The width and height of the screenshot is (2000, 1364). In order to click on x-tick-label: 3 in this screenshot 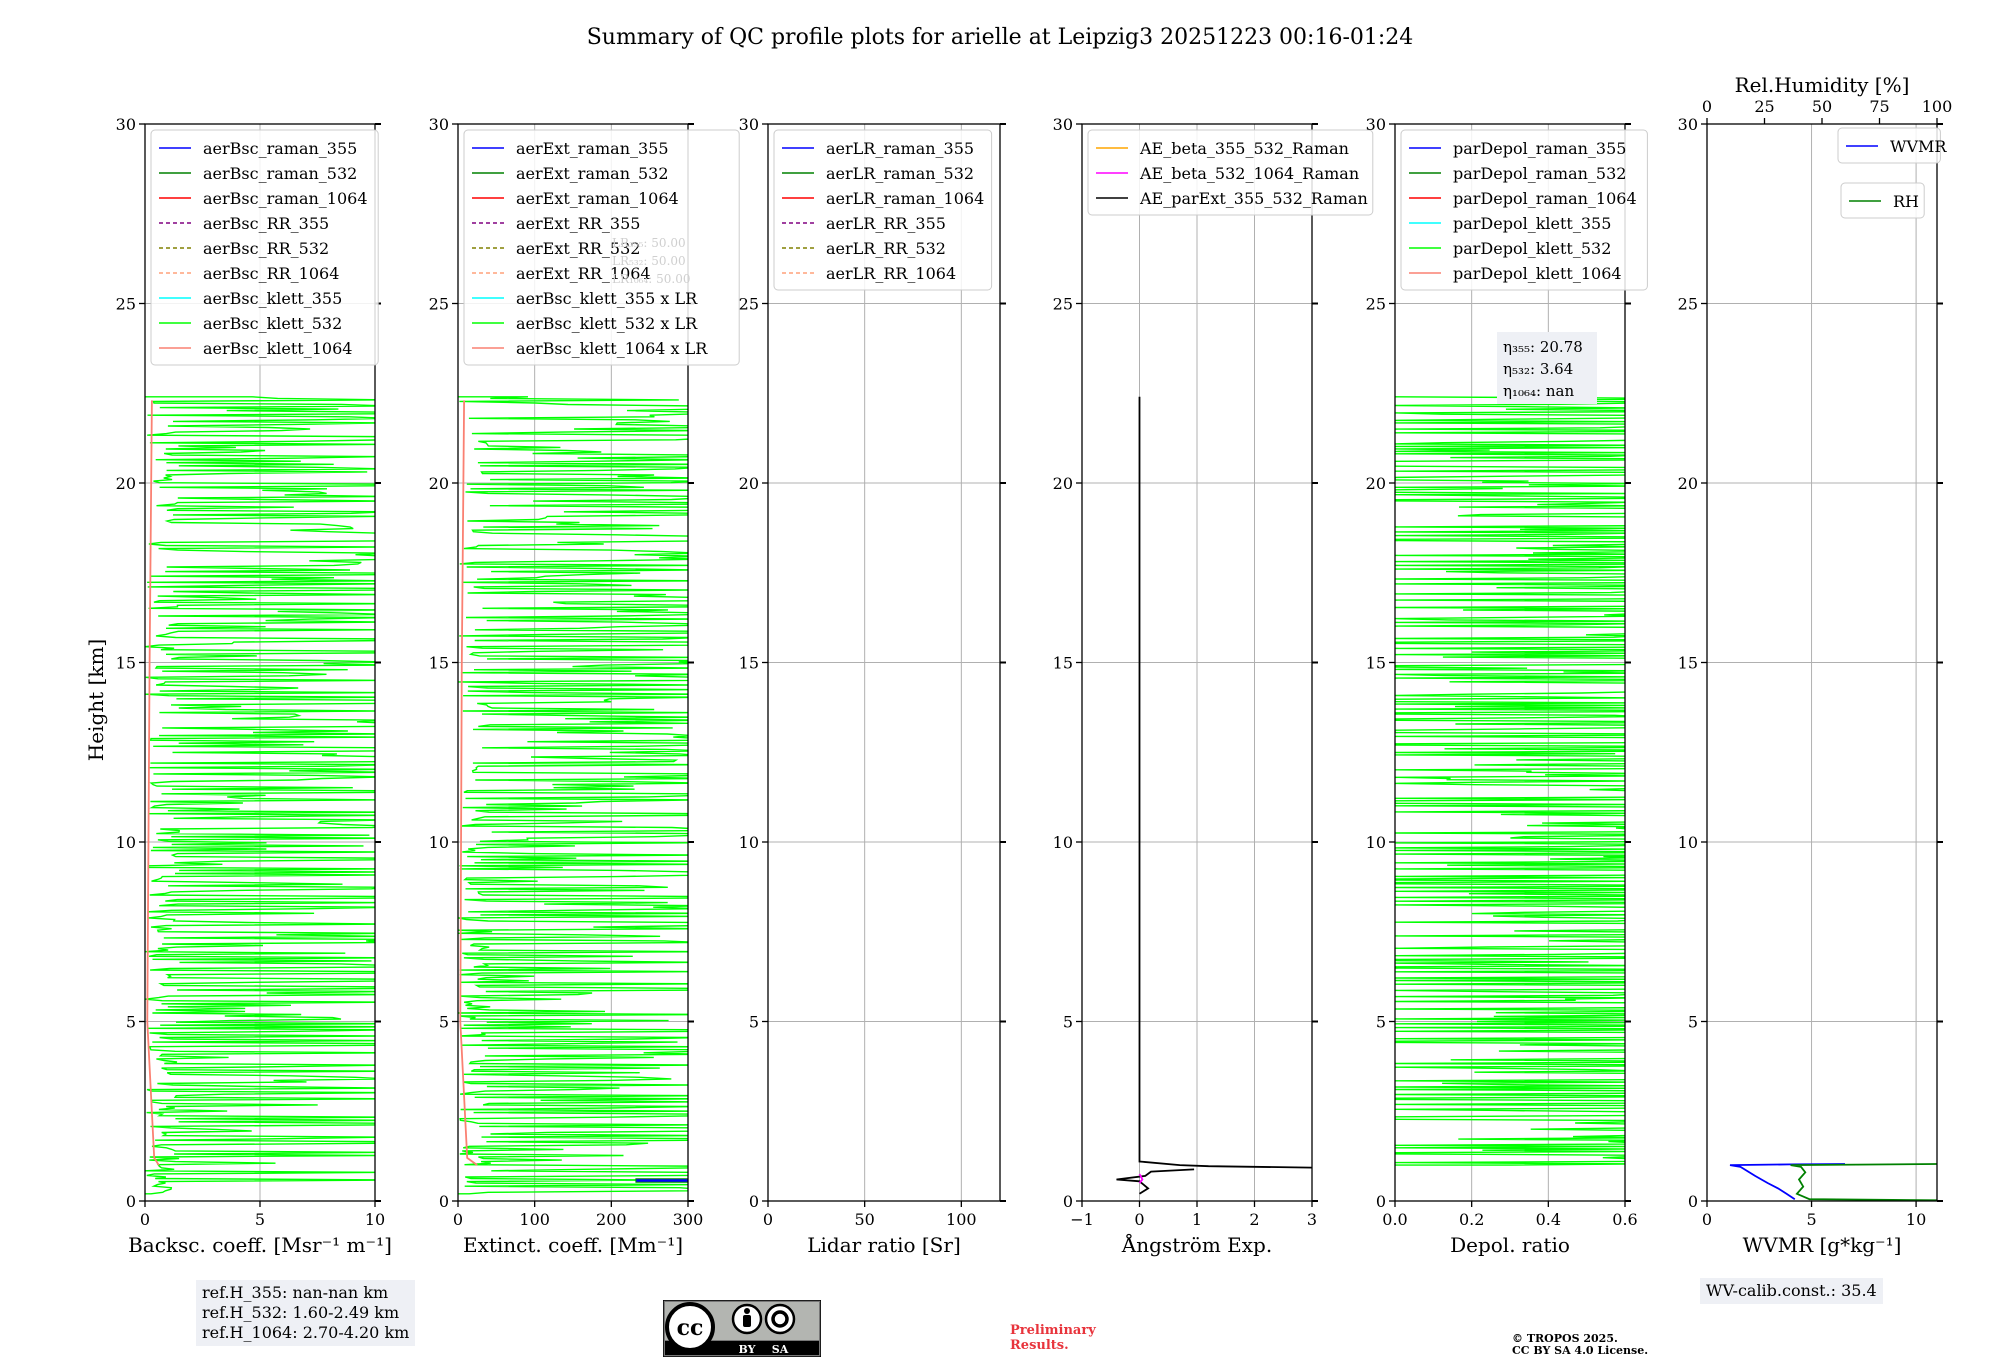, I will do `click(1312, 1219)`.